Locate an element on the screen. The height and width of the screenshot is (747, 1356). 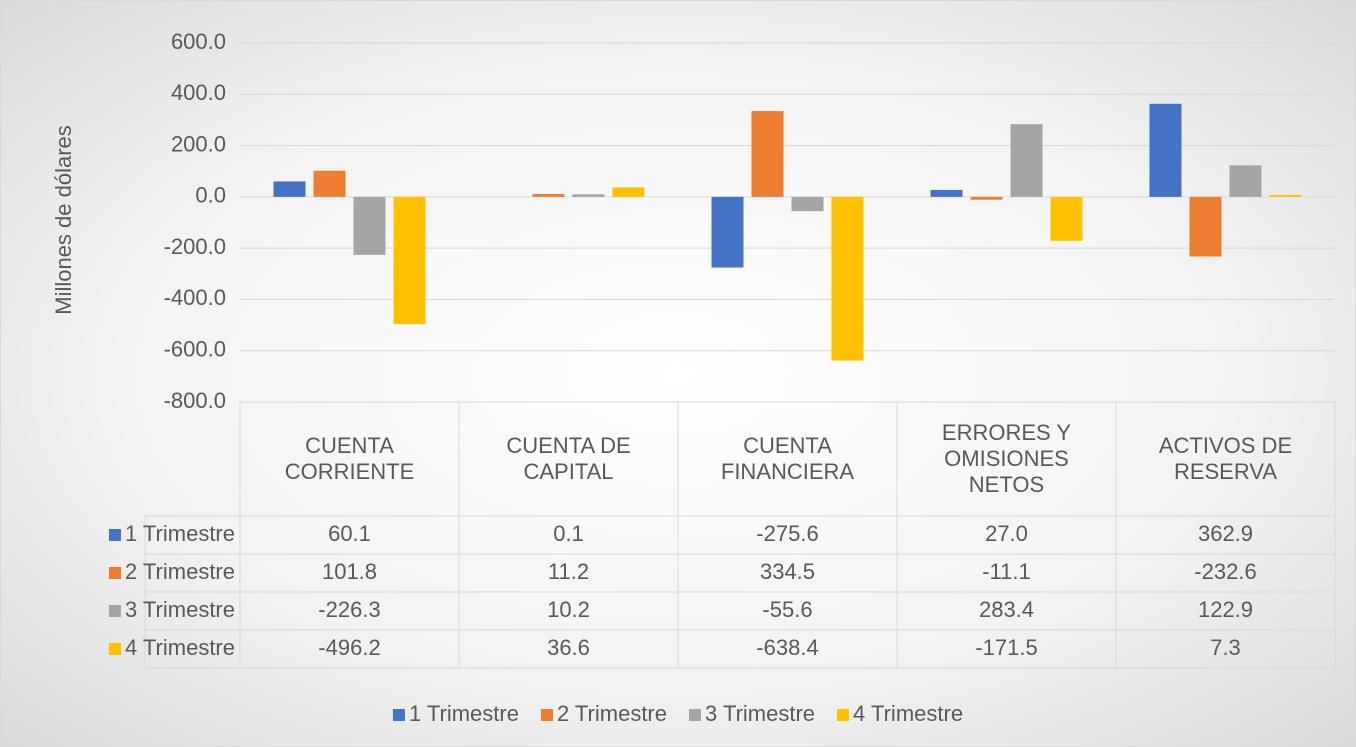
table-value: 36.6 is located at coordinates (568, 647).